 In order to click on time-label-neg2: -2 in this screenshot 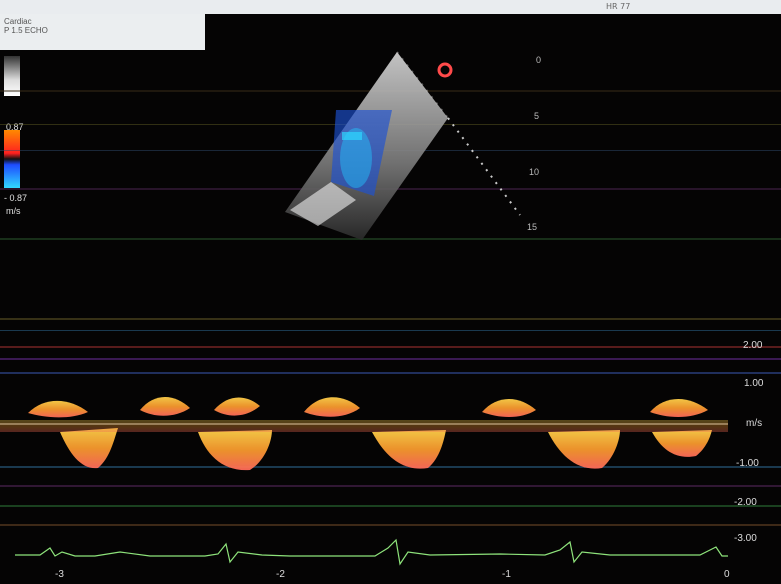, I will do `click(280, 574)`.